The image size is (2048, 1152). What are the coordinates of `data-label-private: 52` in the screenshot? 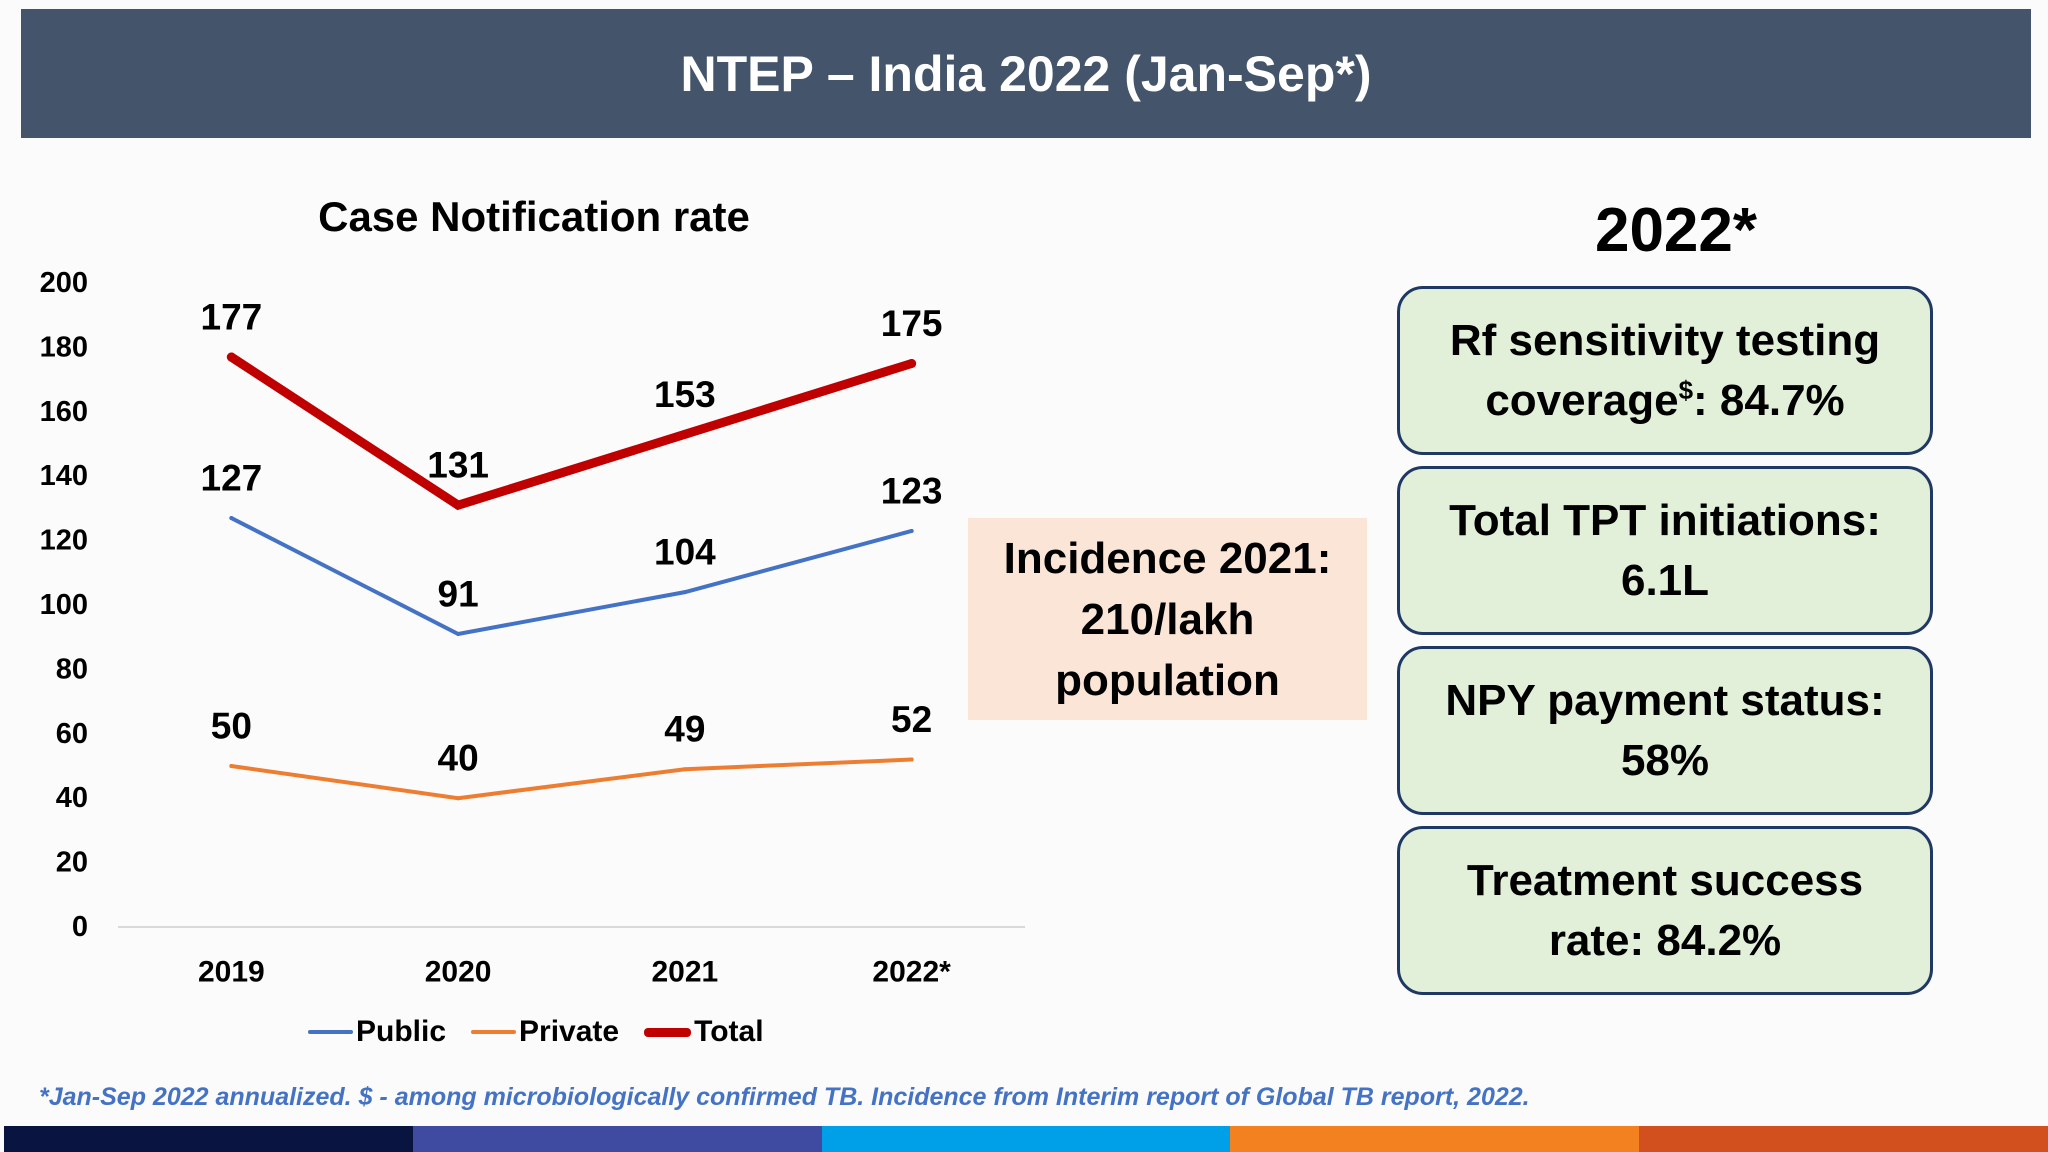 It's located at (911, 719).